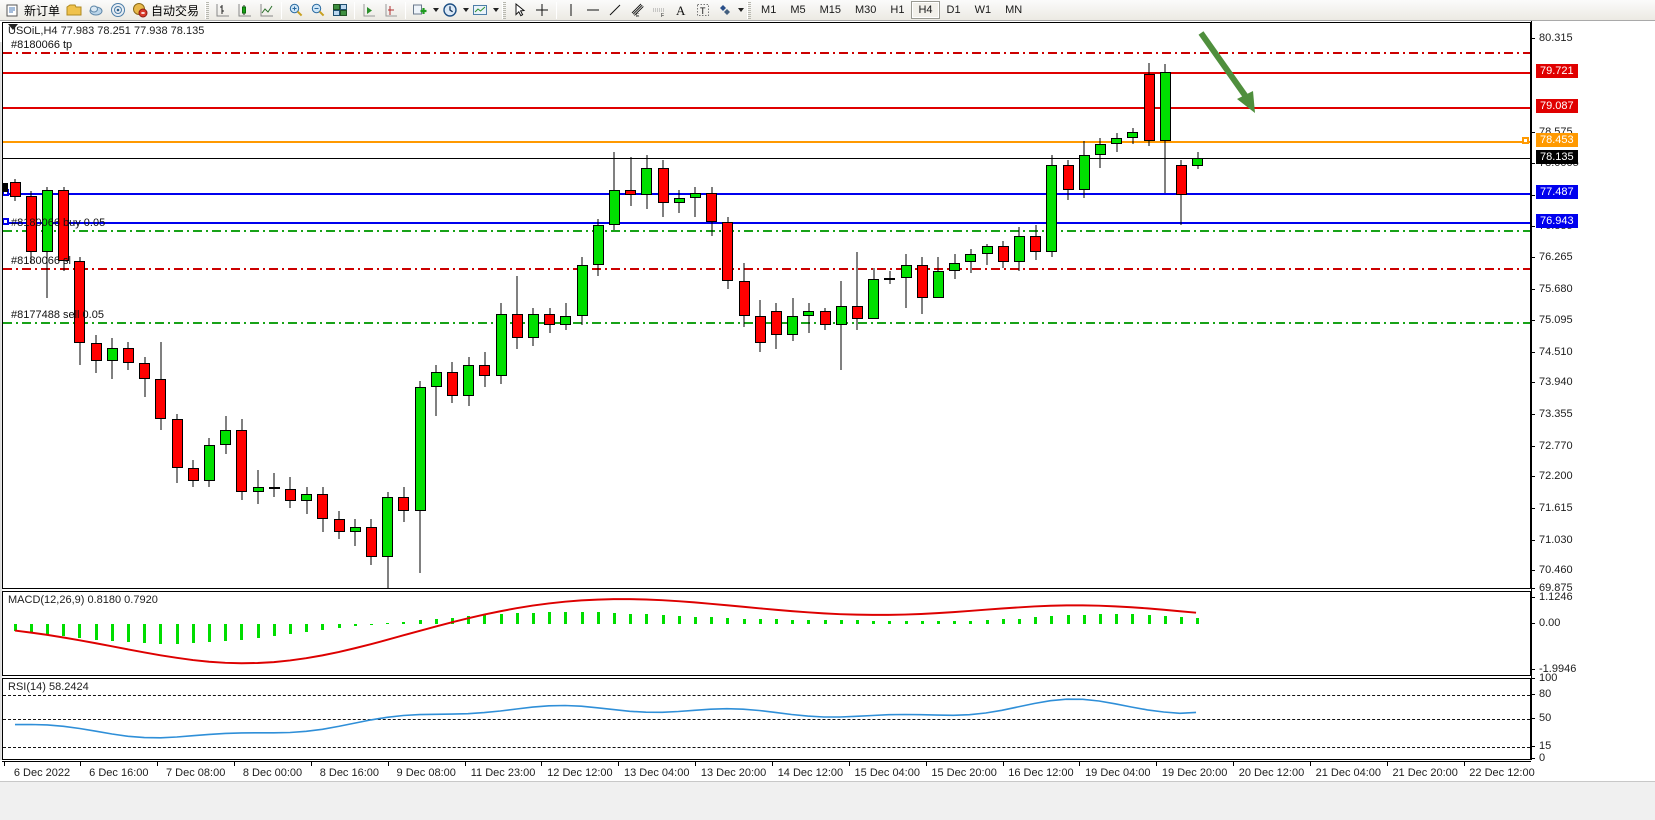 The width and height of the screenshot is (1655, 820). Describe the element at coordinates (830, 10) in the screenshot. I see `timeframe-m15: M15` at that location.